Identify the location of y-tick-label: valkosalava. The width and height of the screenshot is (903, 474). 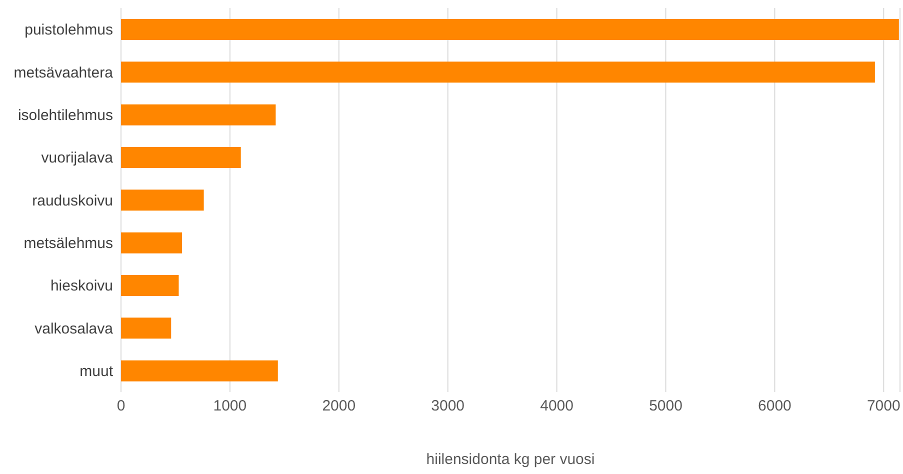
(74, 329).